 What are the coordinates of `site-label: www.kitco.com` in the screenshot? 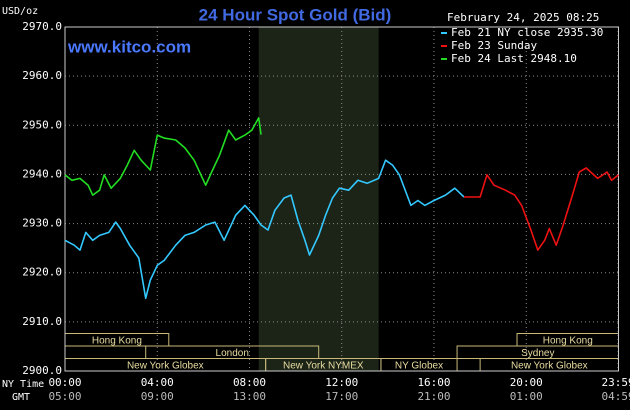 It's located at (129, 46).